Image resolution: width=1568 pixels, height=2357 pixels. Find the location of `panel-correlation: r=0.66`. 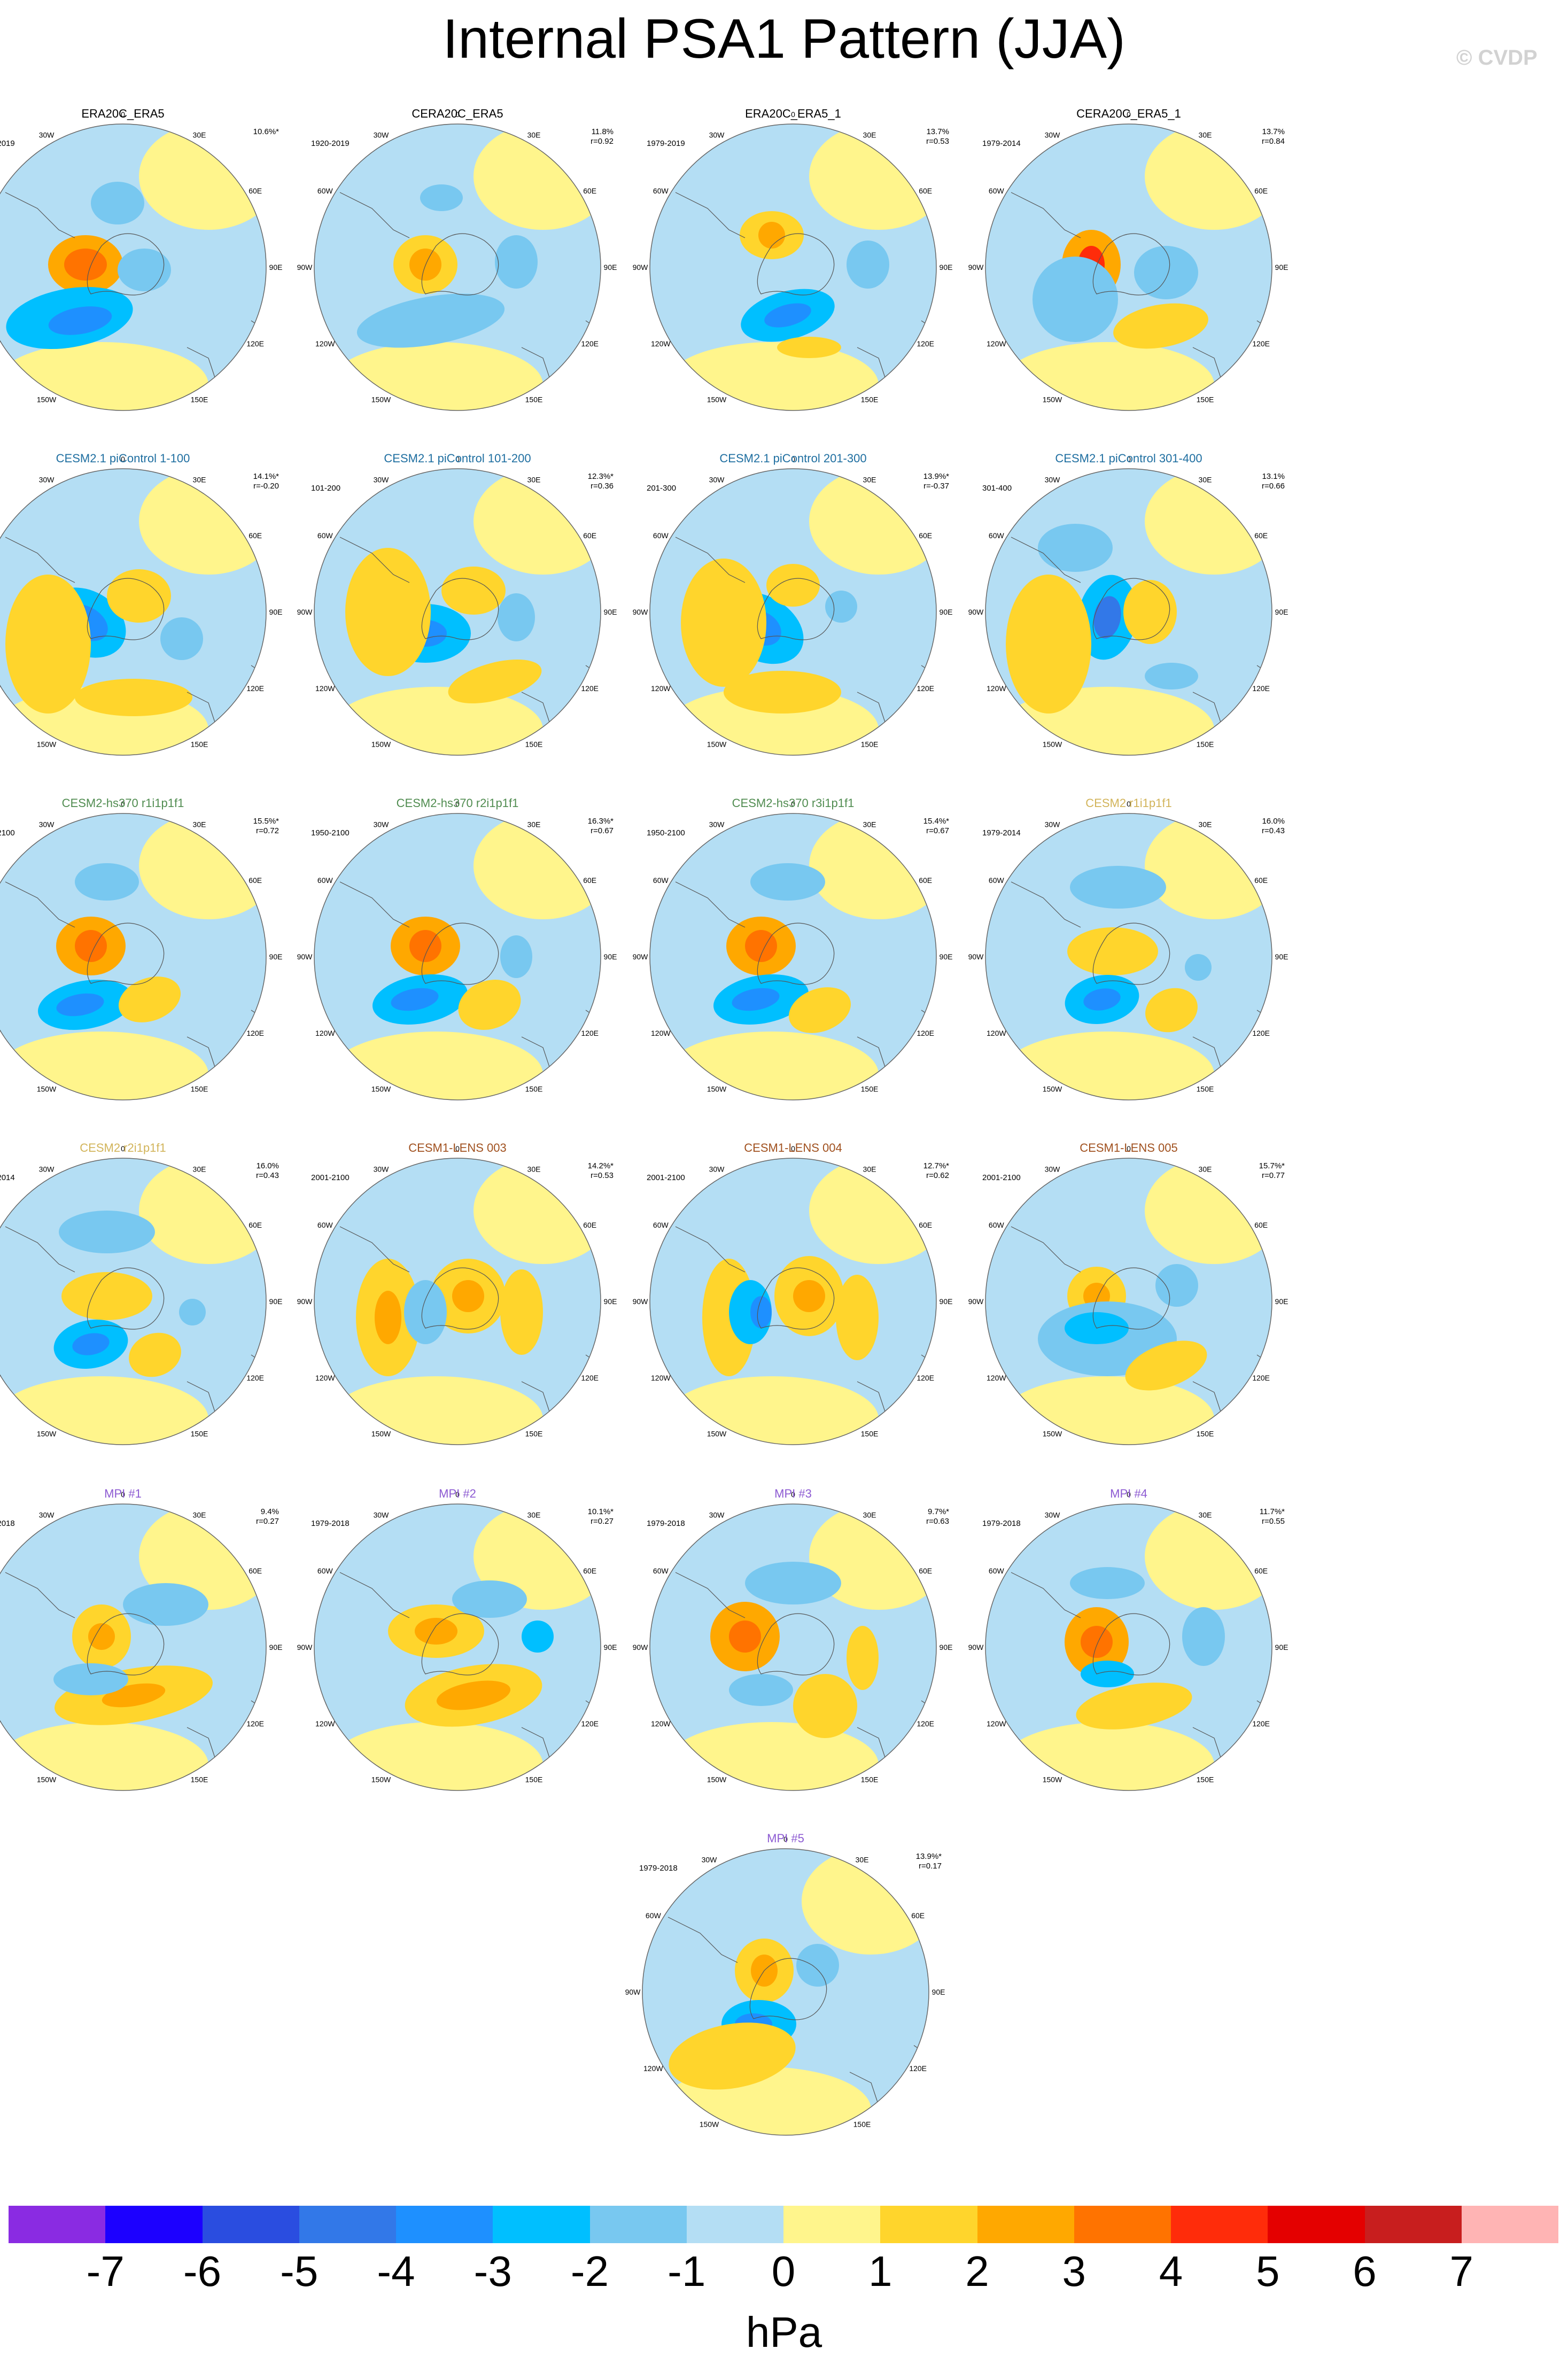

panel-correlation: r=0.66 is located at coordinates (1273, 486).